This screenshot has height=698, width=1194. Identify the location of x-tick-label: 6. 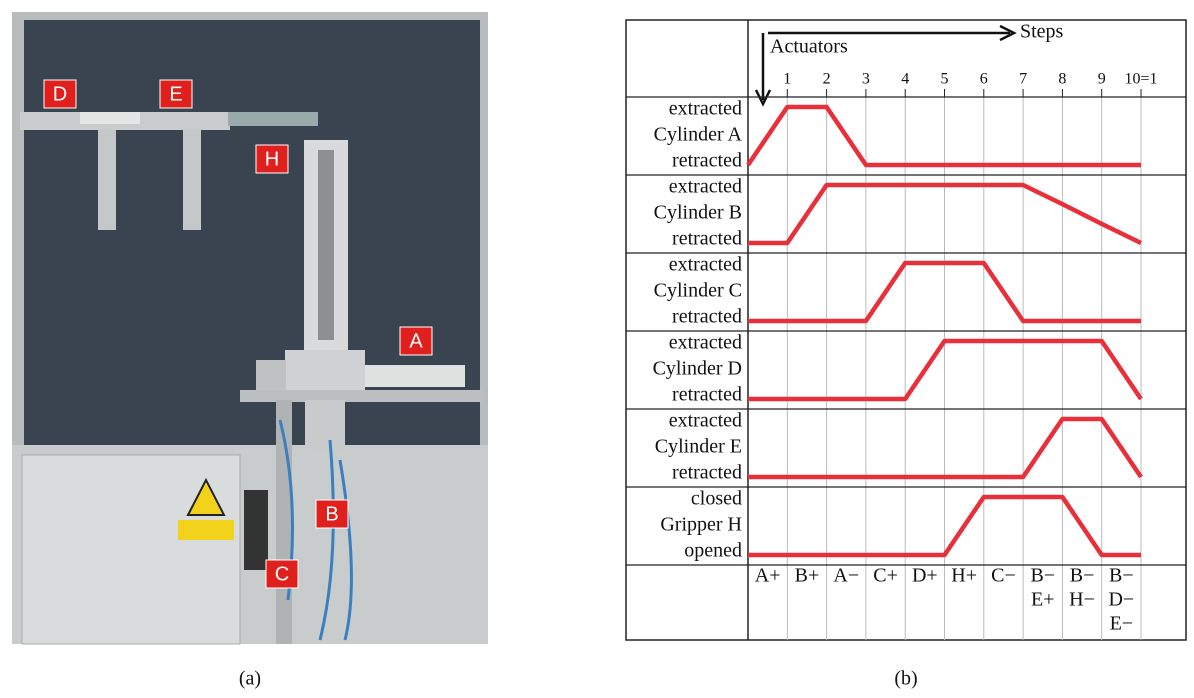
(984, 79).